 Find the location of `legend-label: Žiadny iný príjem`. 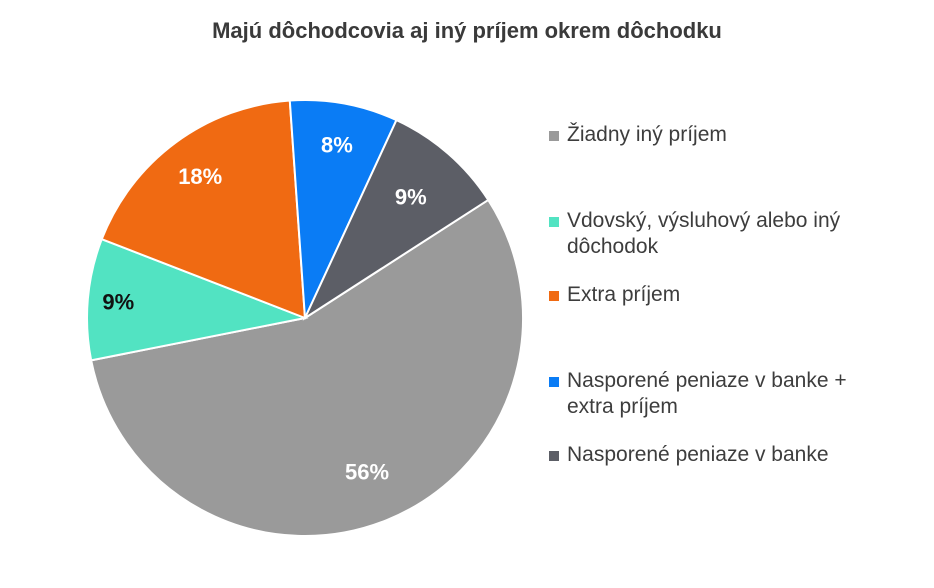

legend-label: Žiadny iný príjem is located at coordinates (647, 134).